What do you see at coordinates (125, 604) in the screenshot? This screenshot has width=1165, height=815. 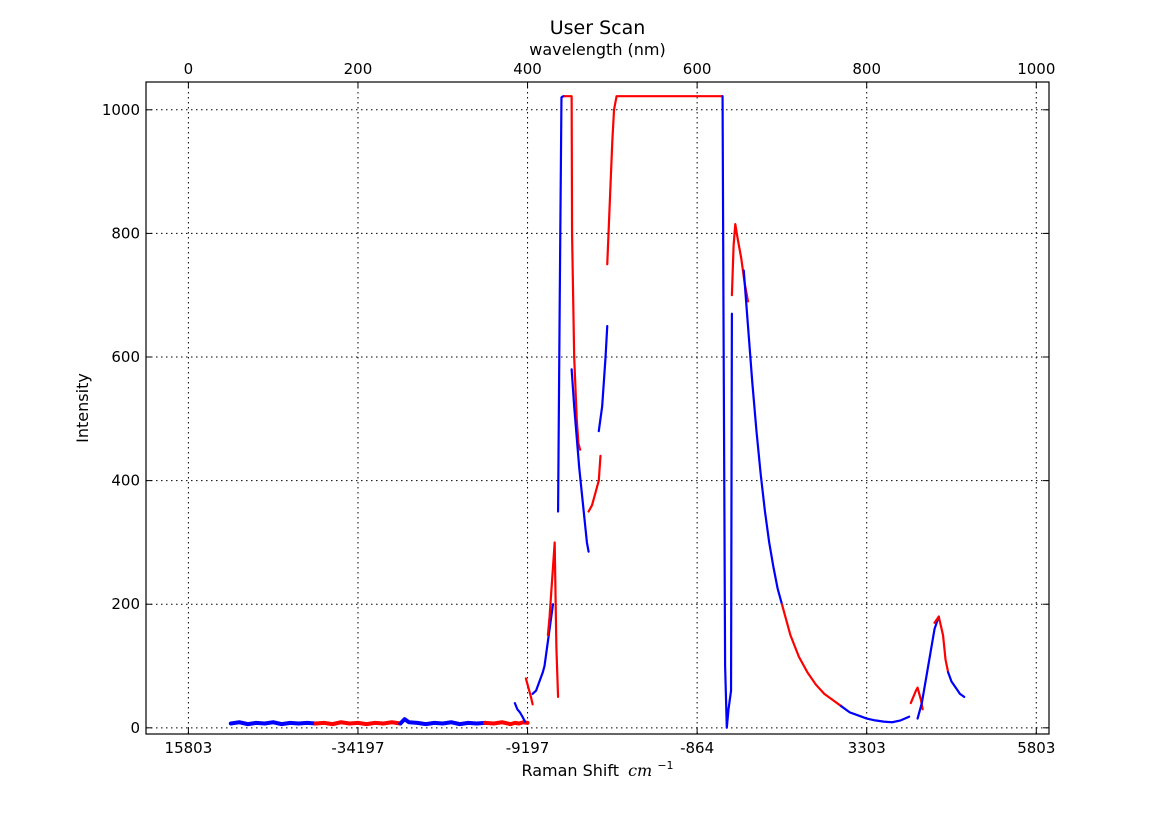 I see `y-tick-label: 200` at bounding box center [125, 604].